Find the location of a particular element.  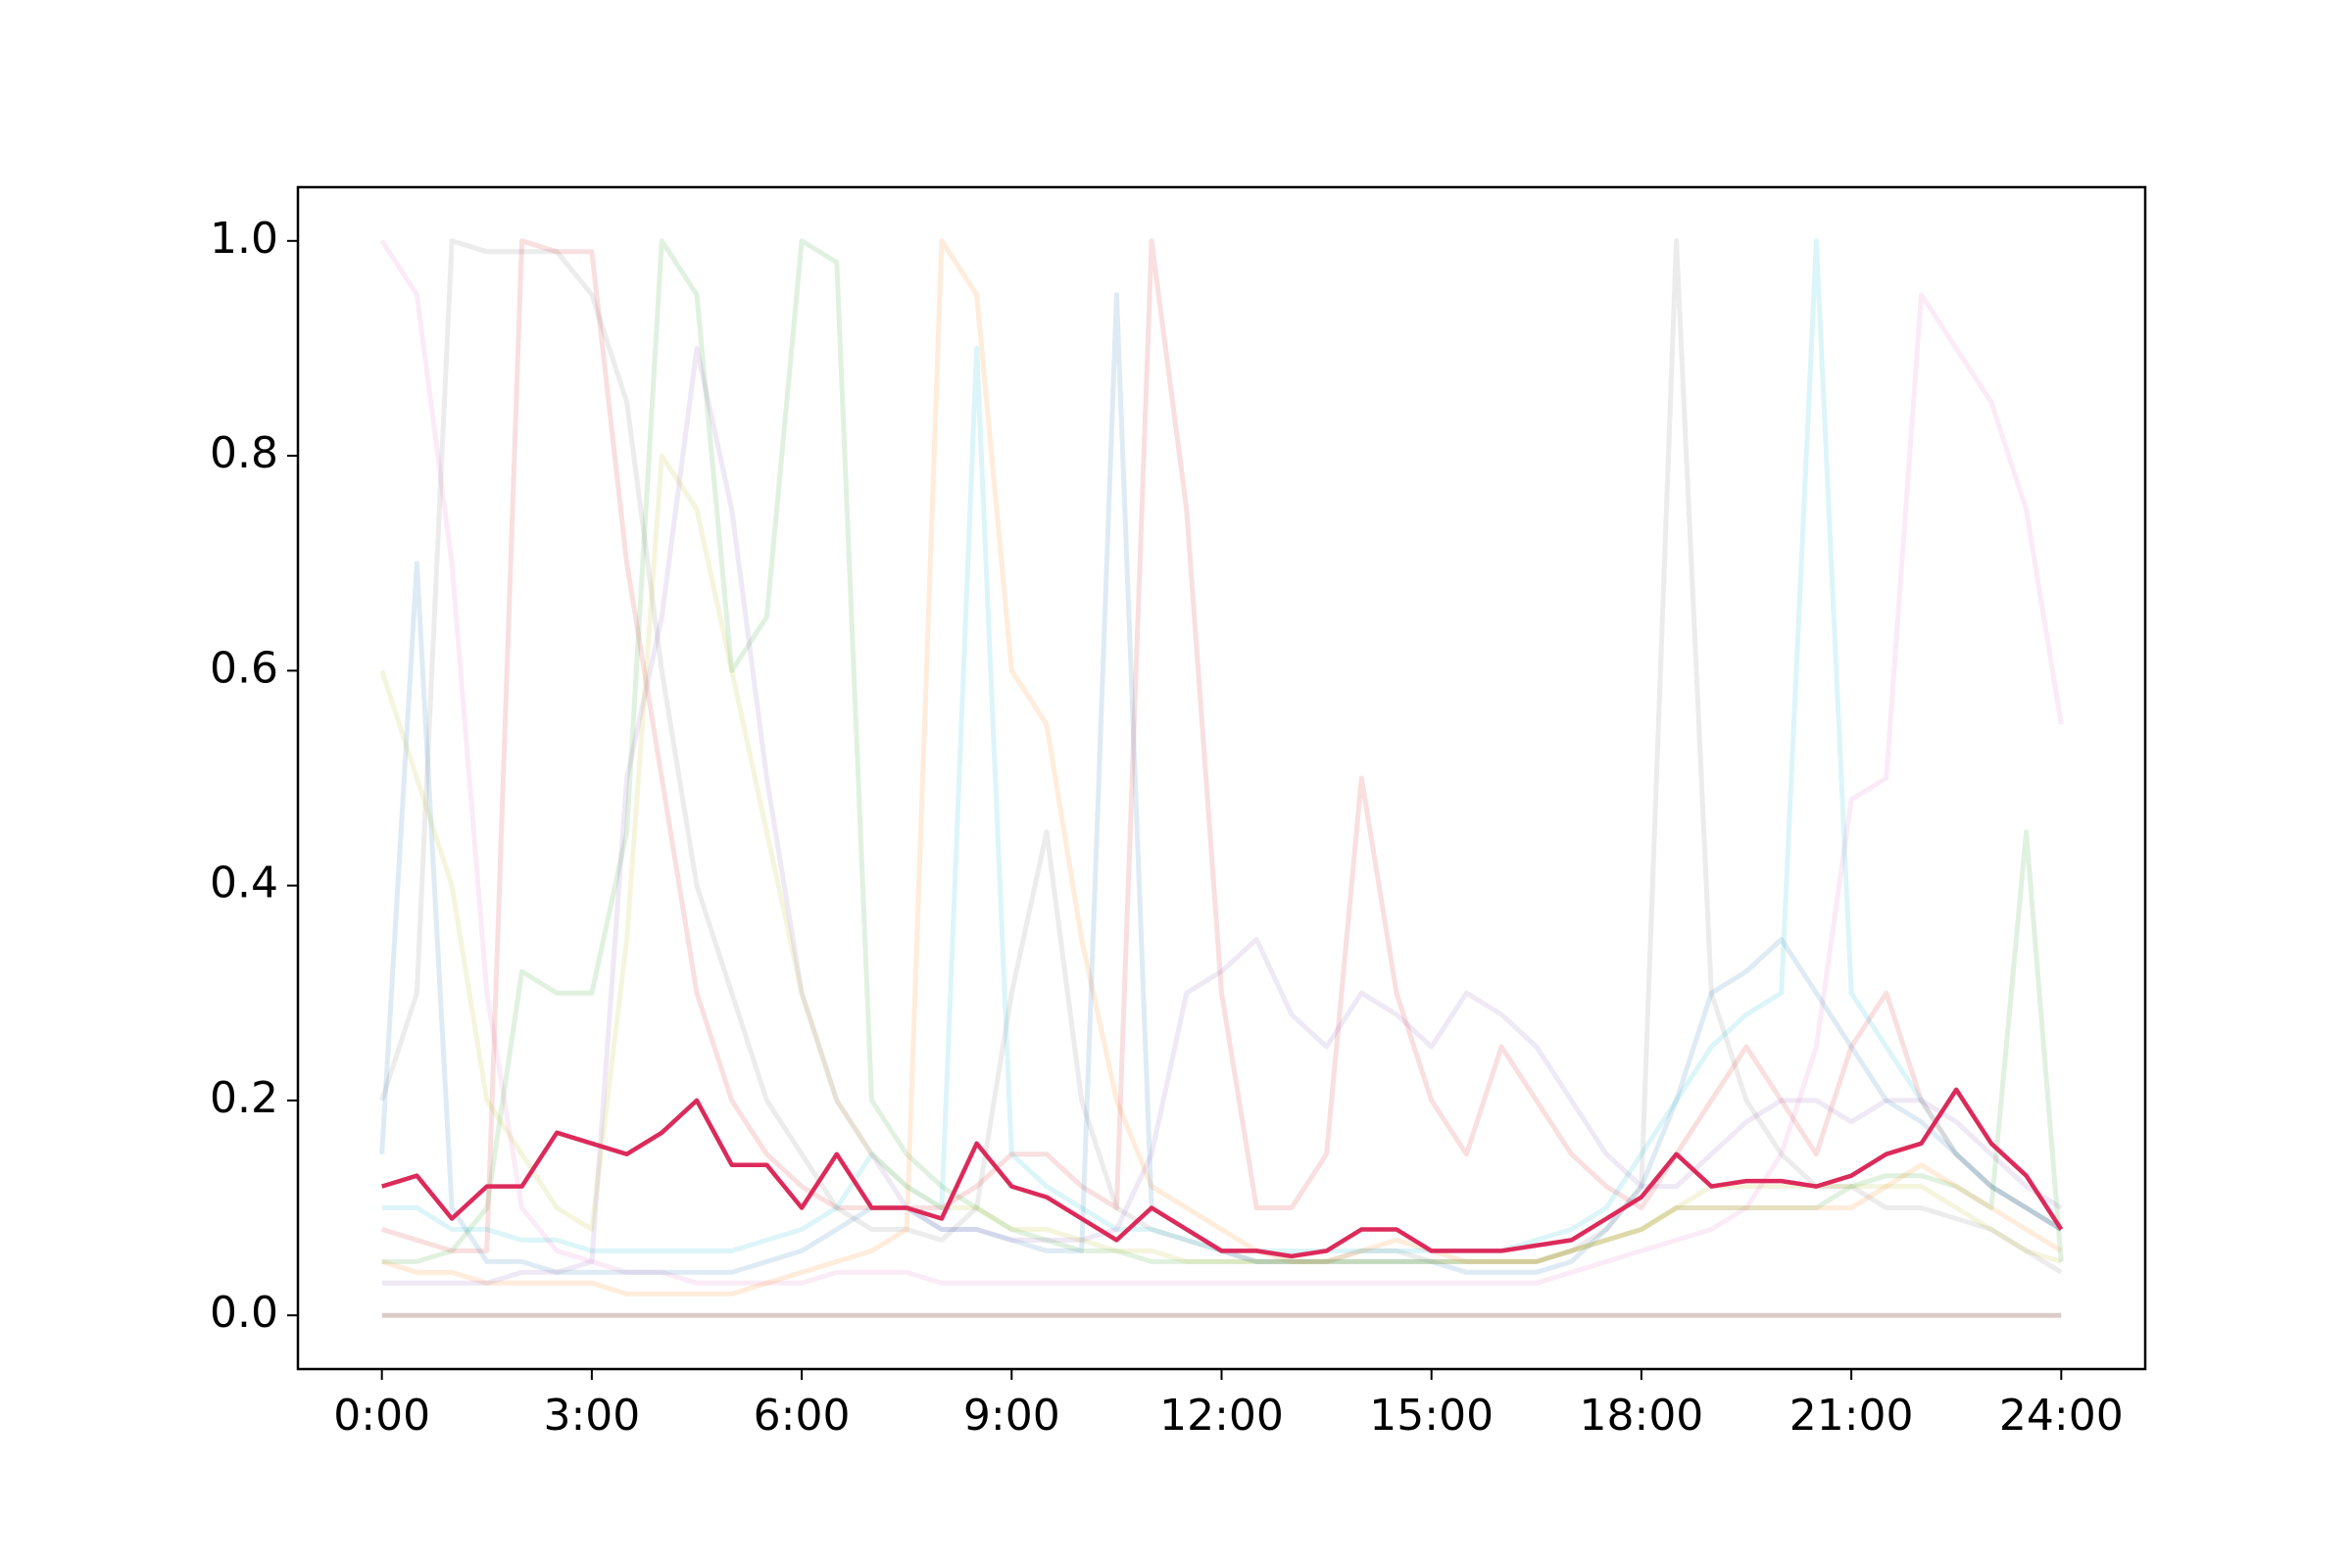

y-tick-label: 0.0 is located at coordinates (244, 1313).